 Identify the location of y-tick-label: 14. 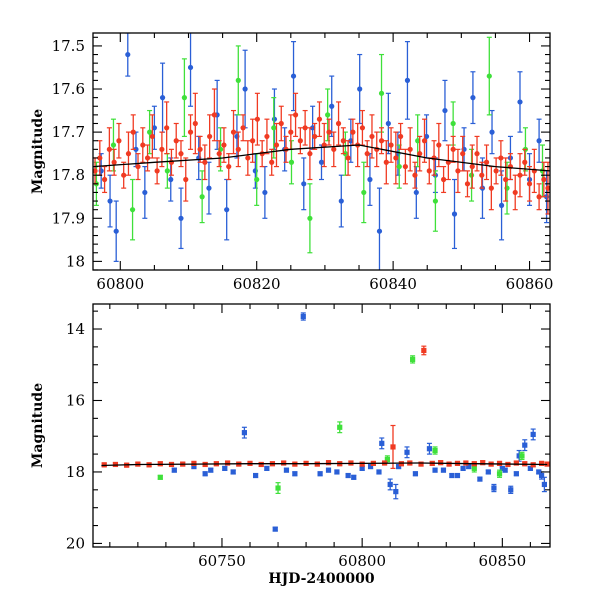
(75, 329).